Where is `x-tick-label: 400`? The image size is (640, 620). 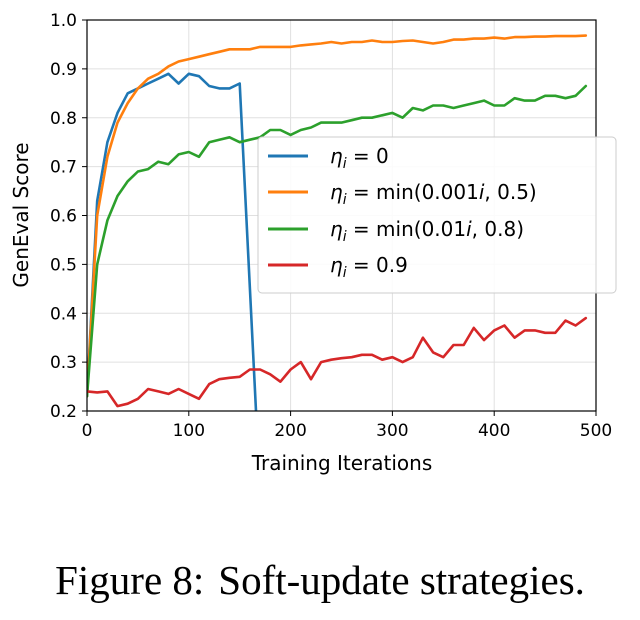 x-tick-label: 400 is located at coordinates (494, 431).